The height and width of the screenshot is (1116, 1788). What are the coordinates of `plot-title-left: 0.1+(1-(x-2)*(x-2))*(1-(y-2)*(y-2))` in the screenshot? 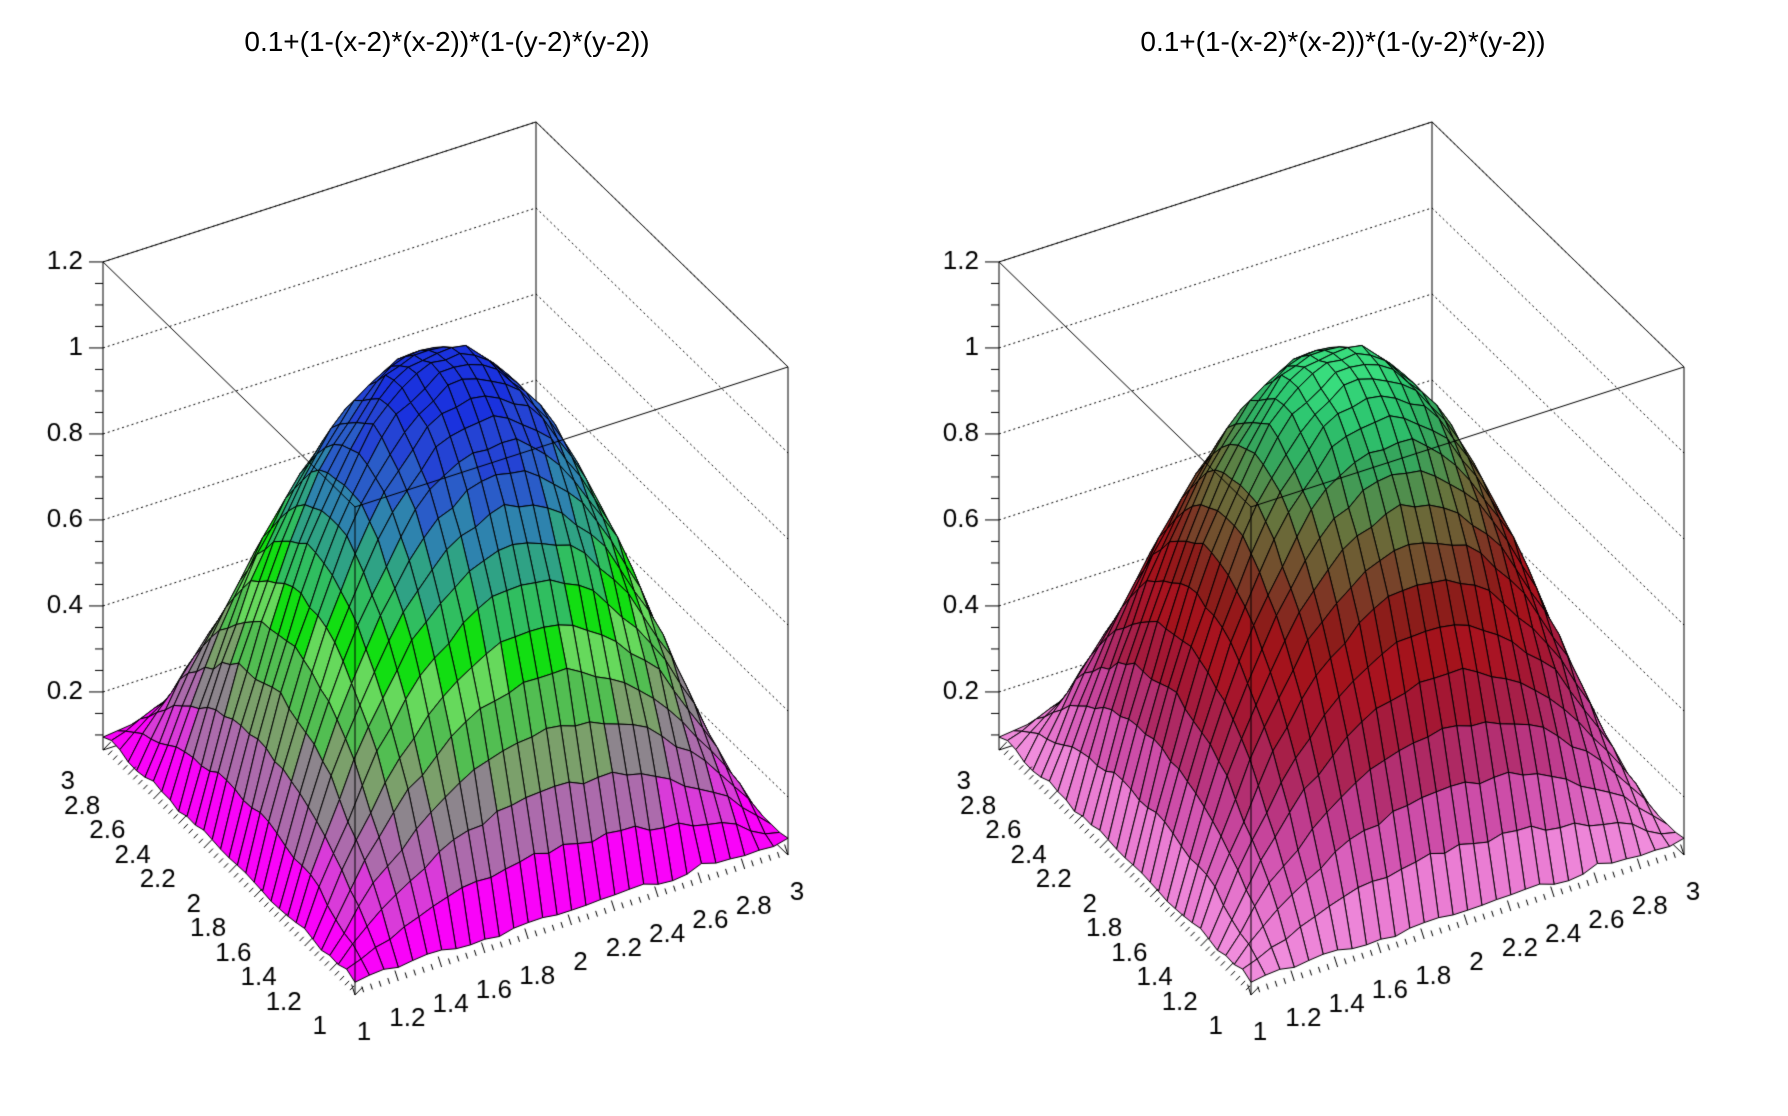 It's located at (447, 41).